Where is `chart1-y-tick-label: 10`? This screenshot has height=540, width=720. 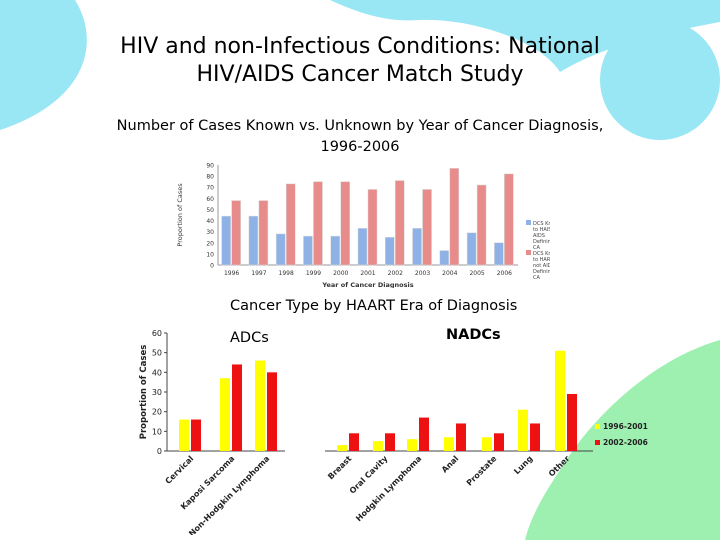
chart1-y-tick-label: 10 is located at coordinates (210, 254).